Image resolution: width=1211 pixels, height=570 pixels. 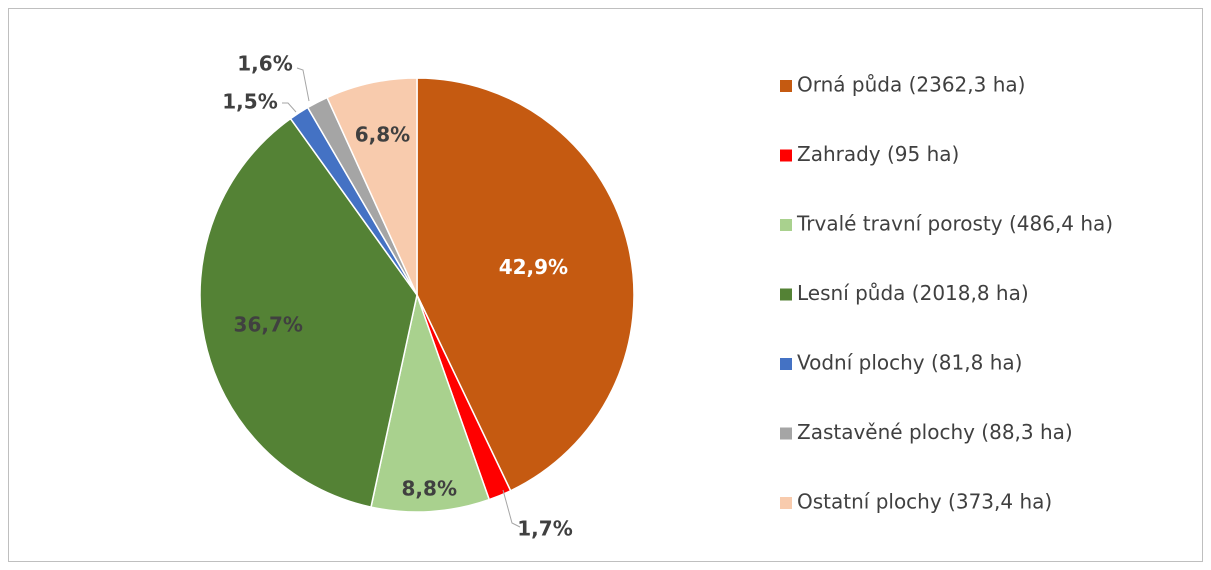 What do you see at coordinates (954, 224) in the screenshot?
I see `legend-label: Trvalé travní porosty (486,4 ha)` at bounding box center [954, 224].